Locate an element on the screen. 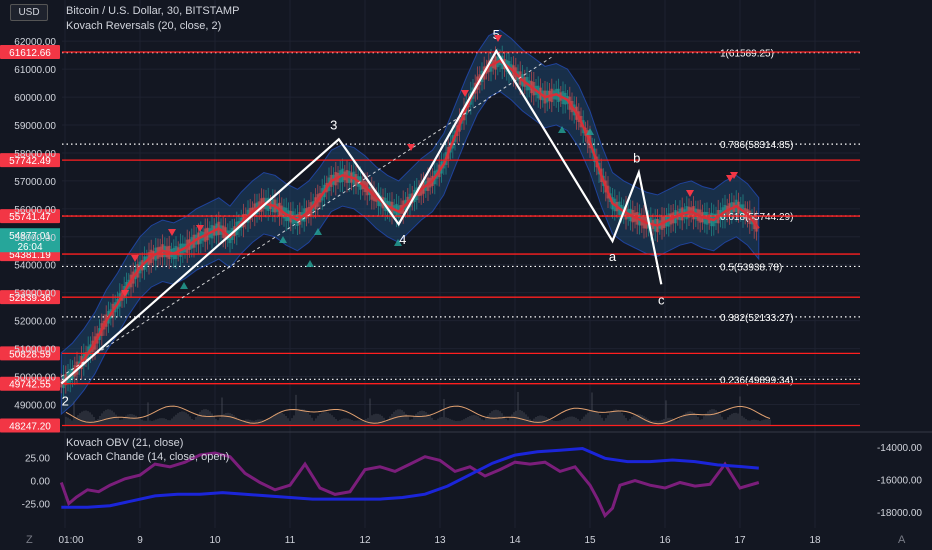 Image resolution: width=932 pixels, height=550 pixels. time-tick-label: 9 is located at coordinates (140, 540).